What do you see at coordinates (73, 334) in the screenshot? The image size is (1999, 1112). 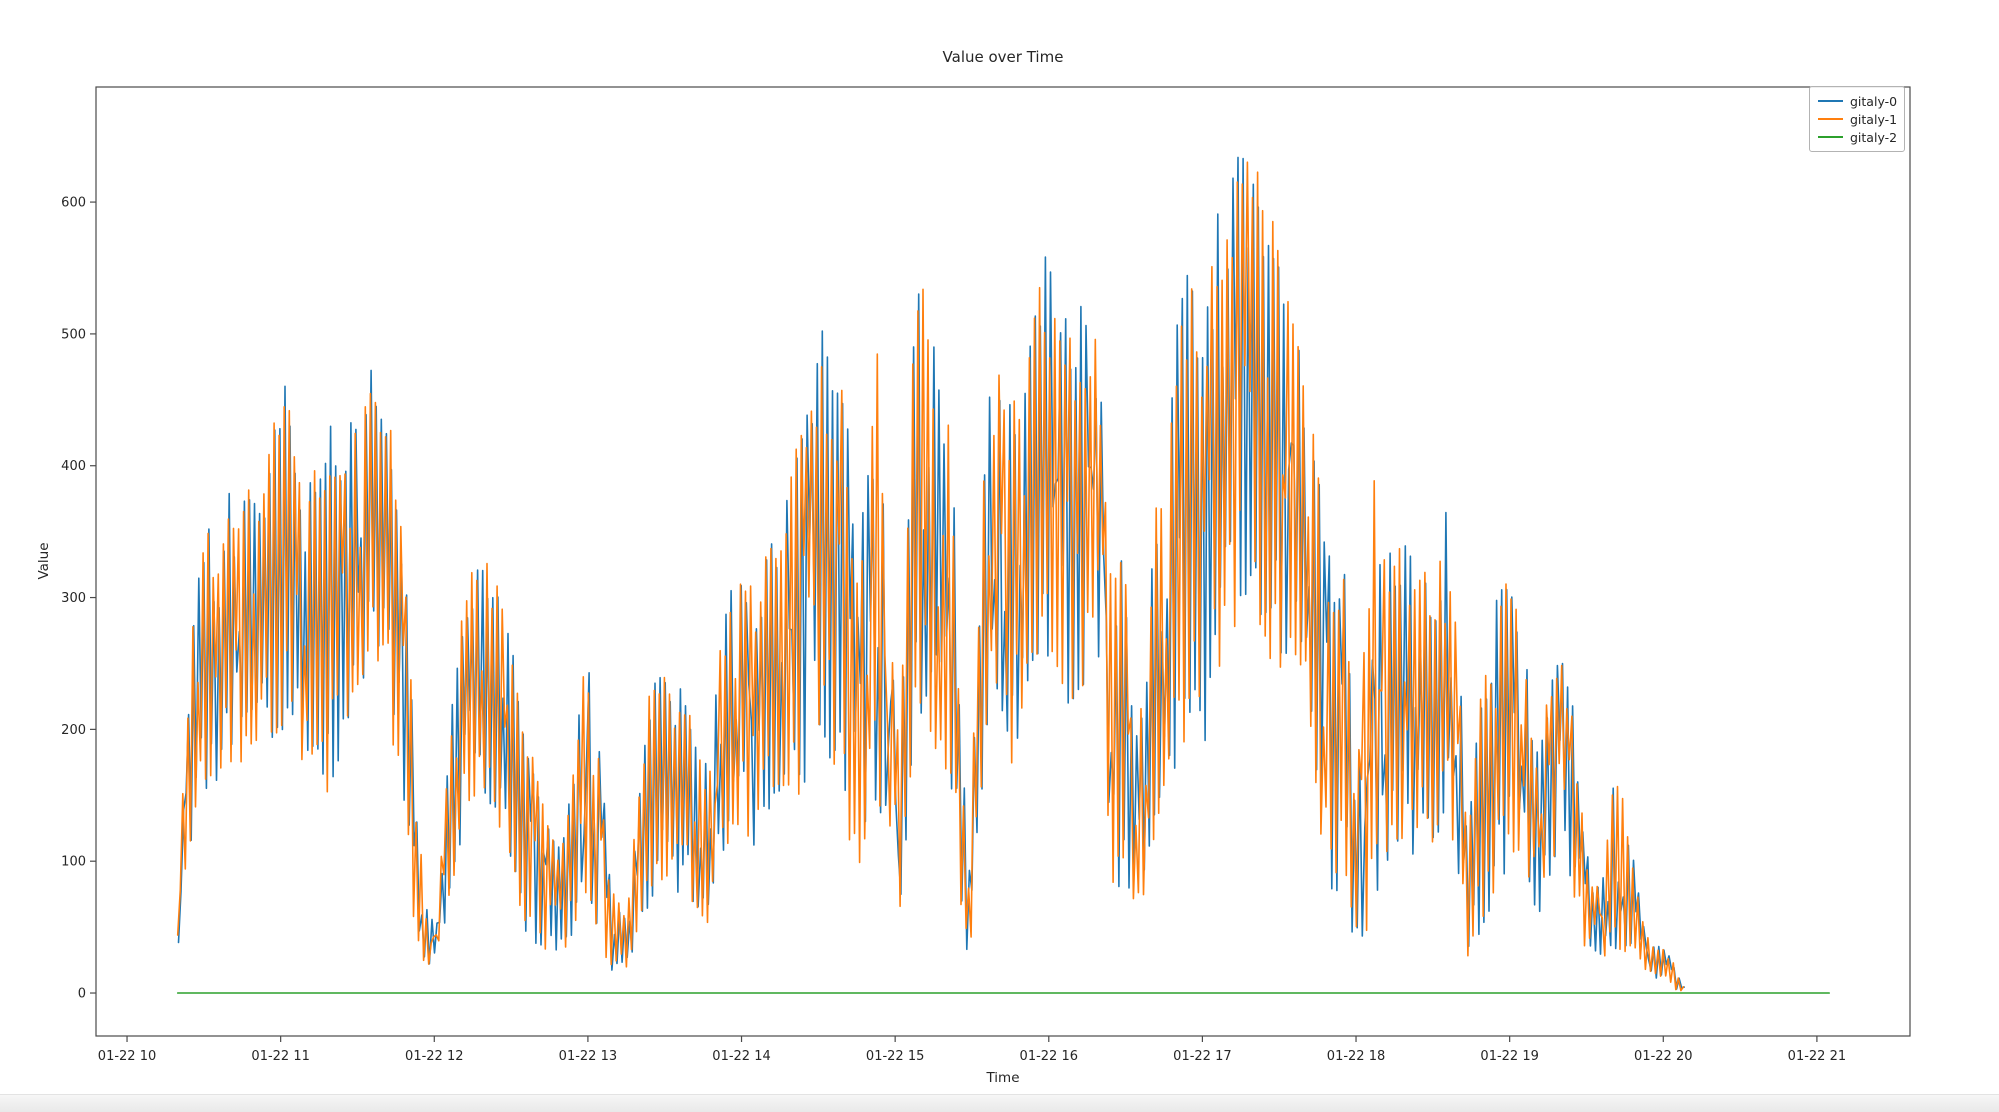 I see `y-tick-label: 500` at bounding box center [73, 334].